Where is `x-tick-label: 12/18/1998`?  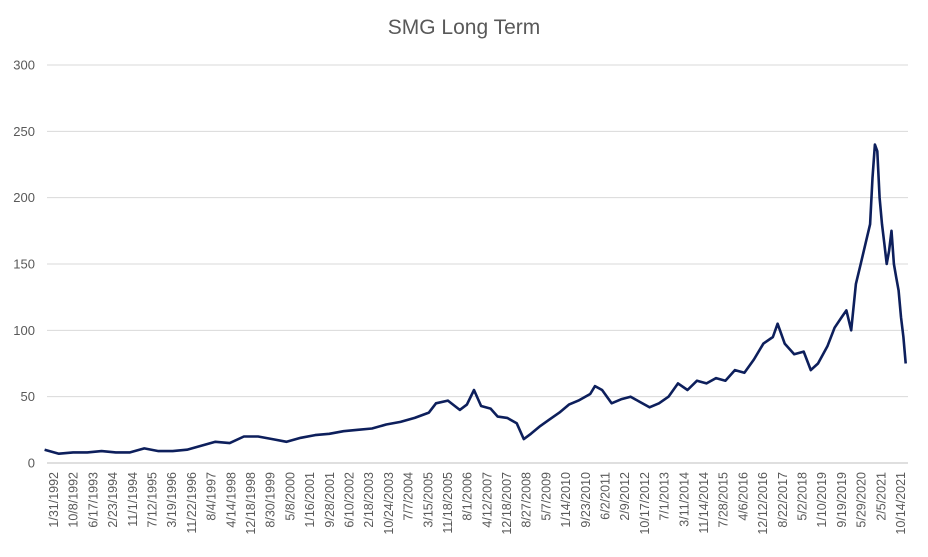 x-tick-label: 12/18/1998 is located at coordinates (251, 503).